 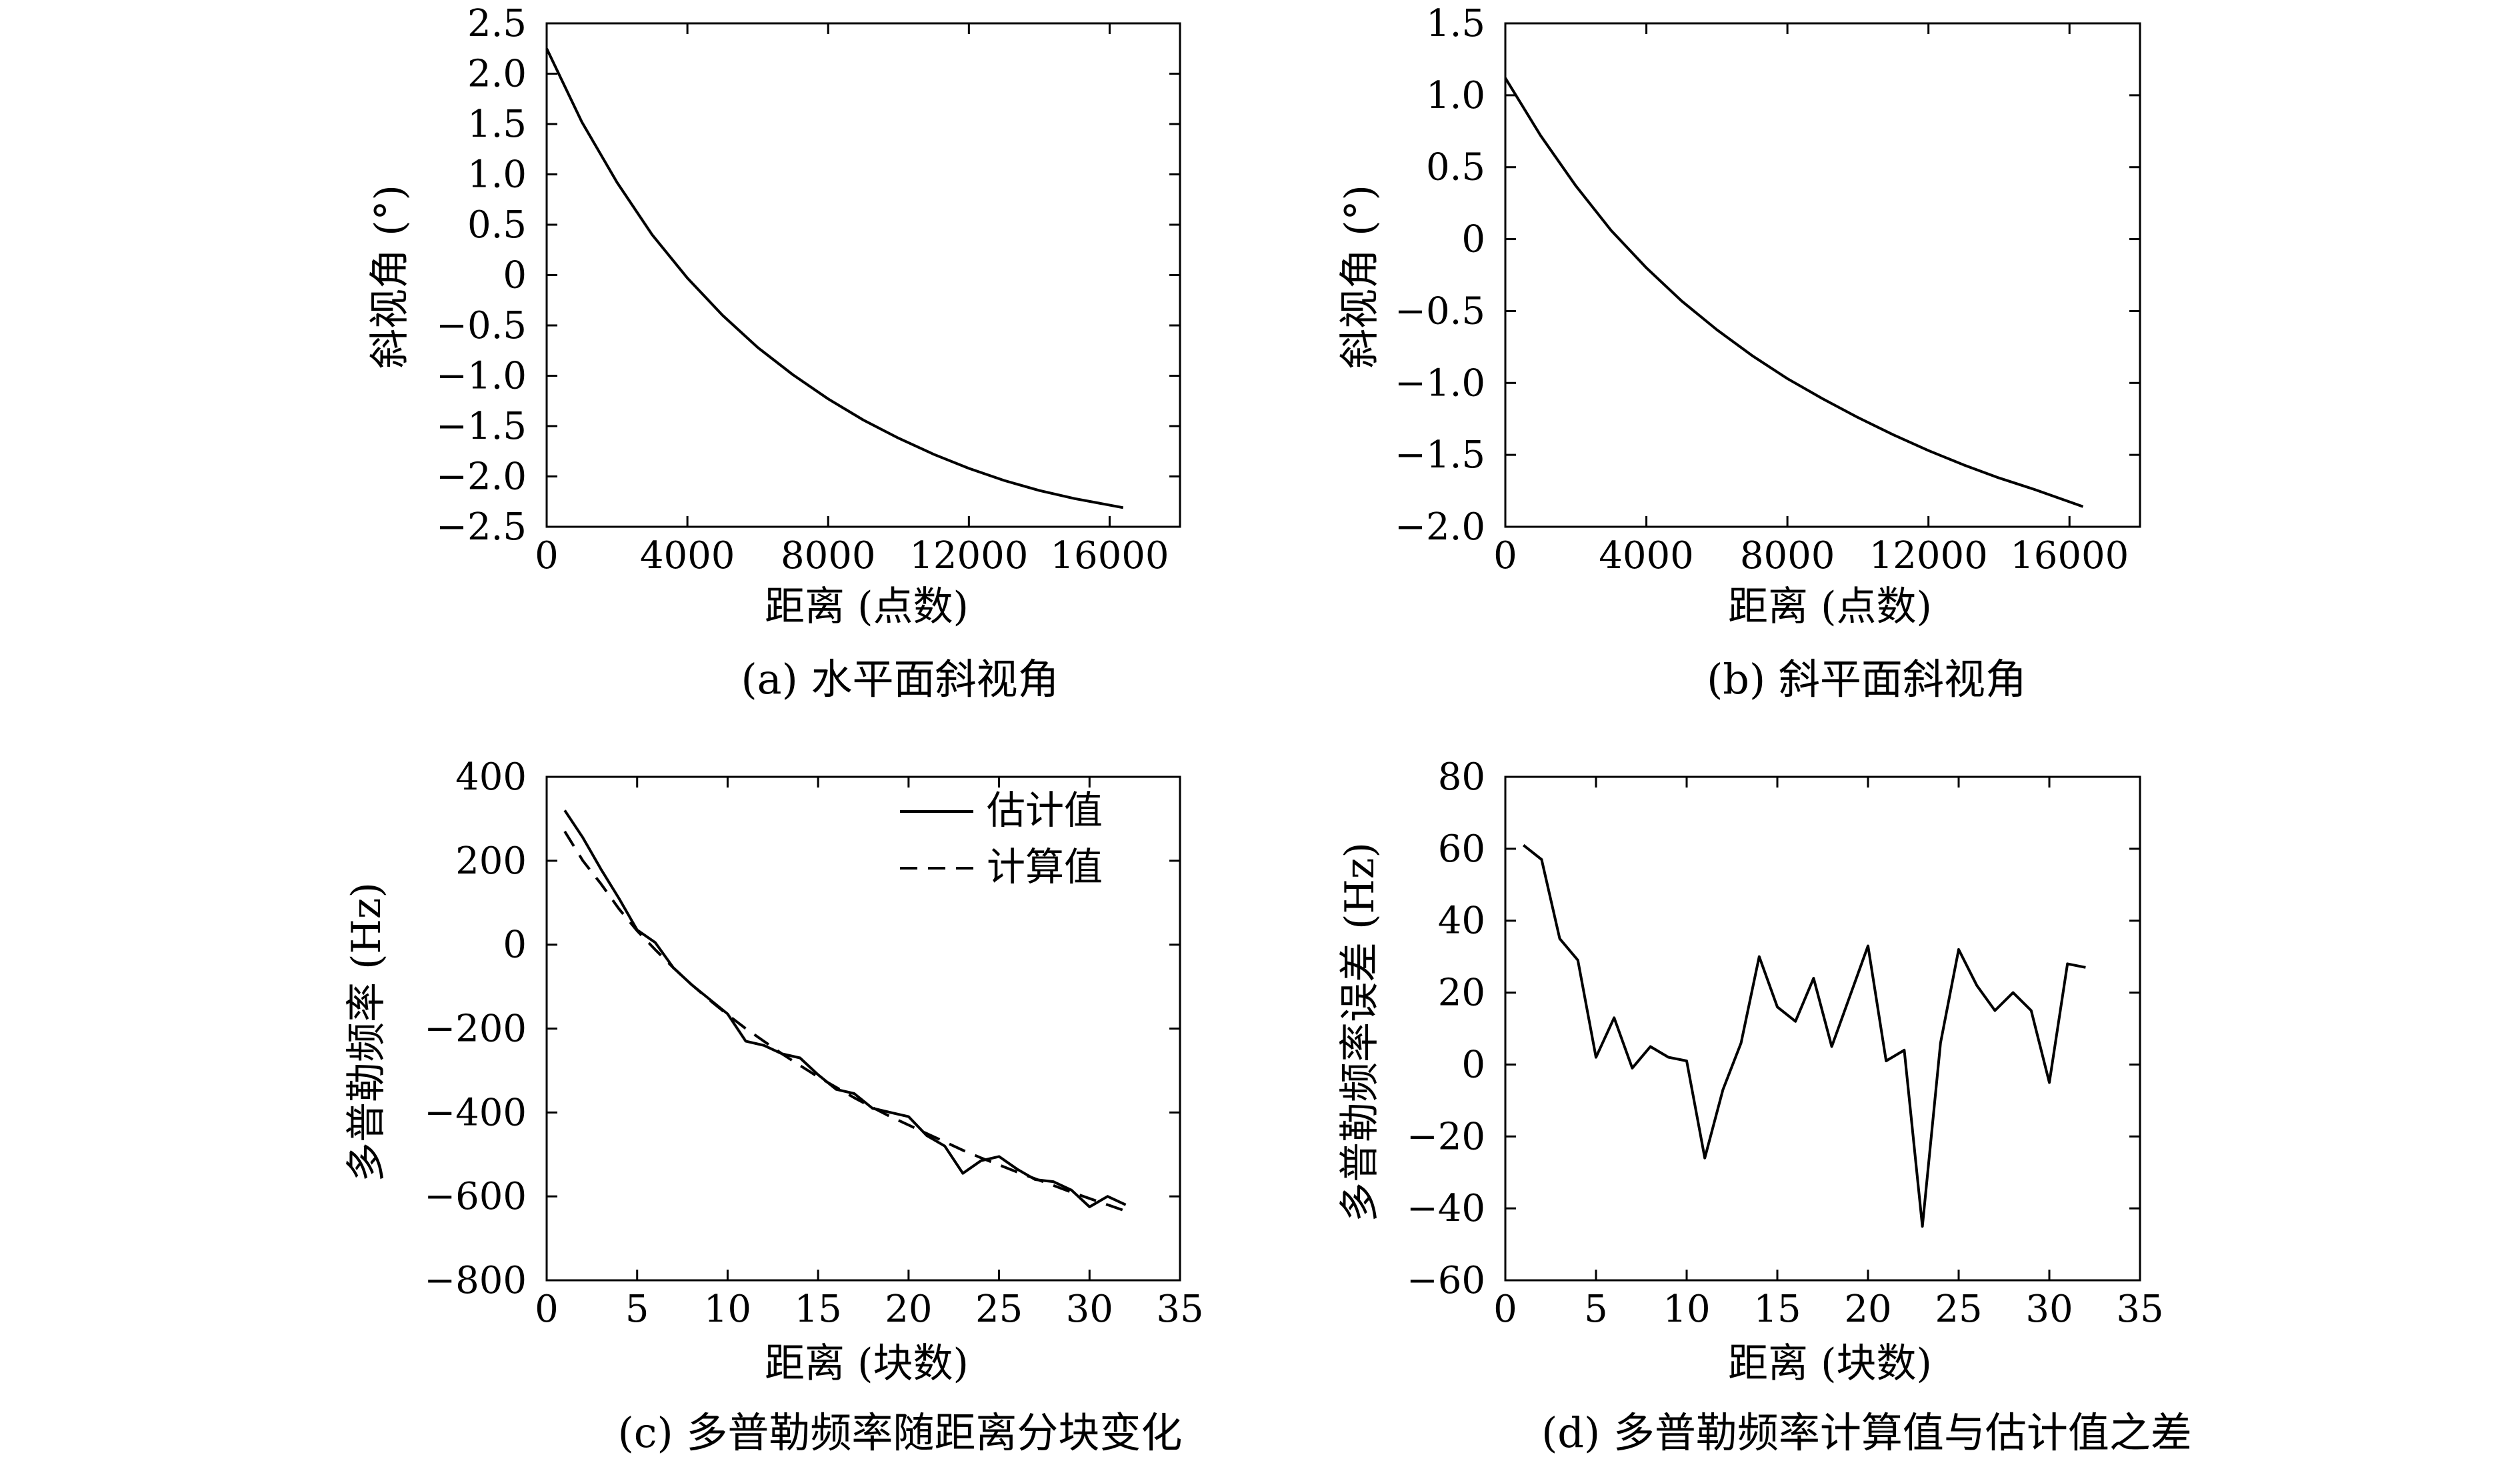 I want to click on figure-caption: (d) 多普勒频率计算值与估计值之差, so click(x=1866, y=1433).